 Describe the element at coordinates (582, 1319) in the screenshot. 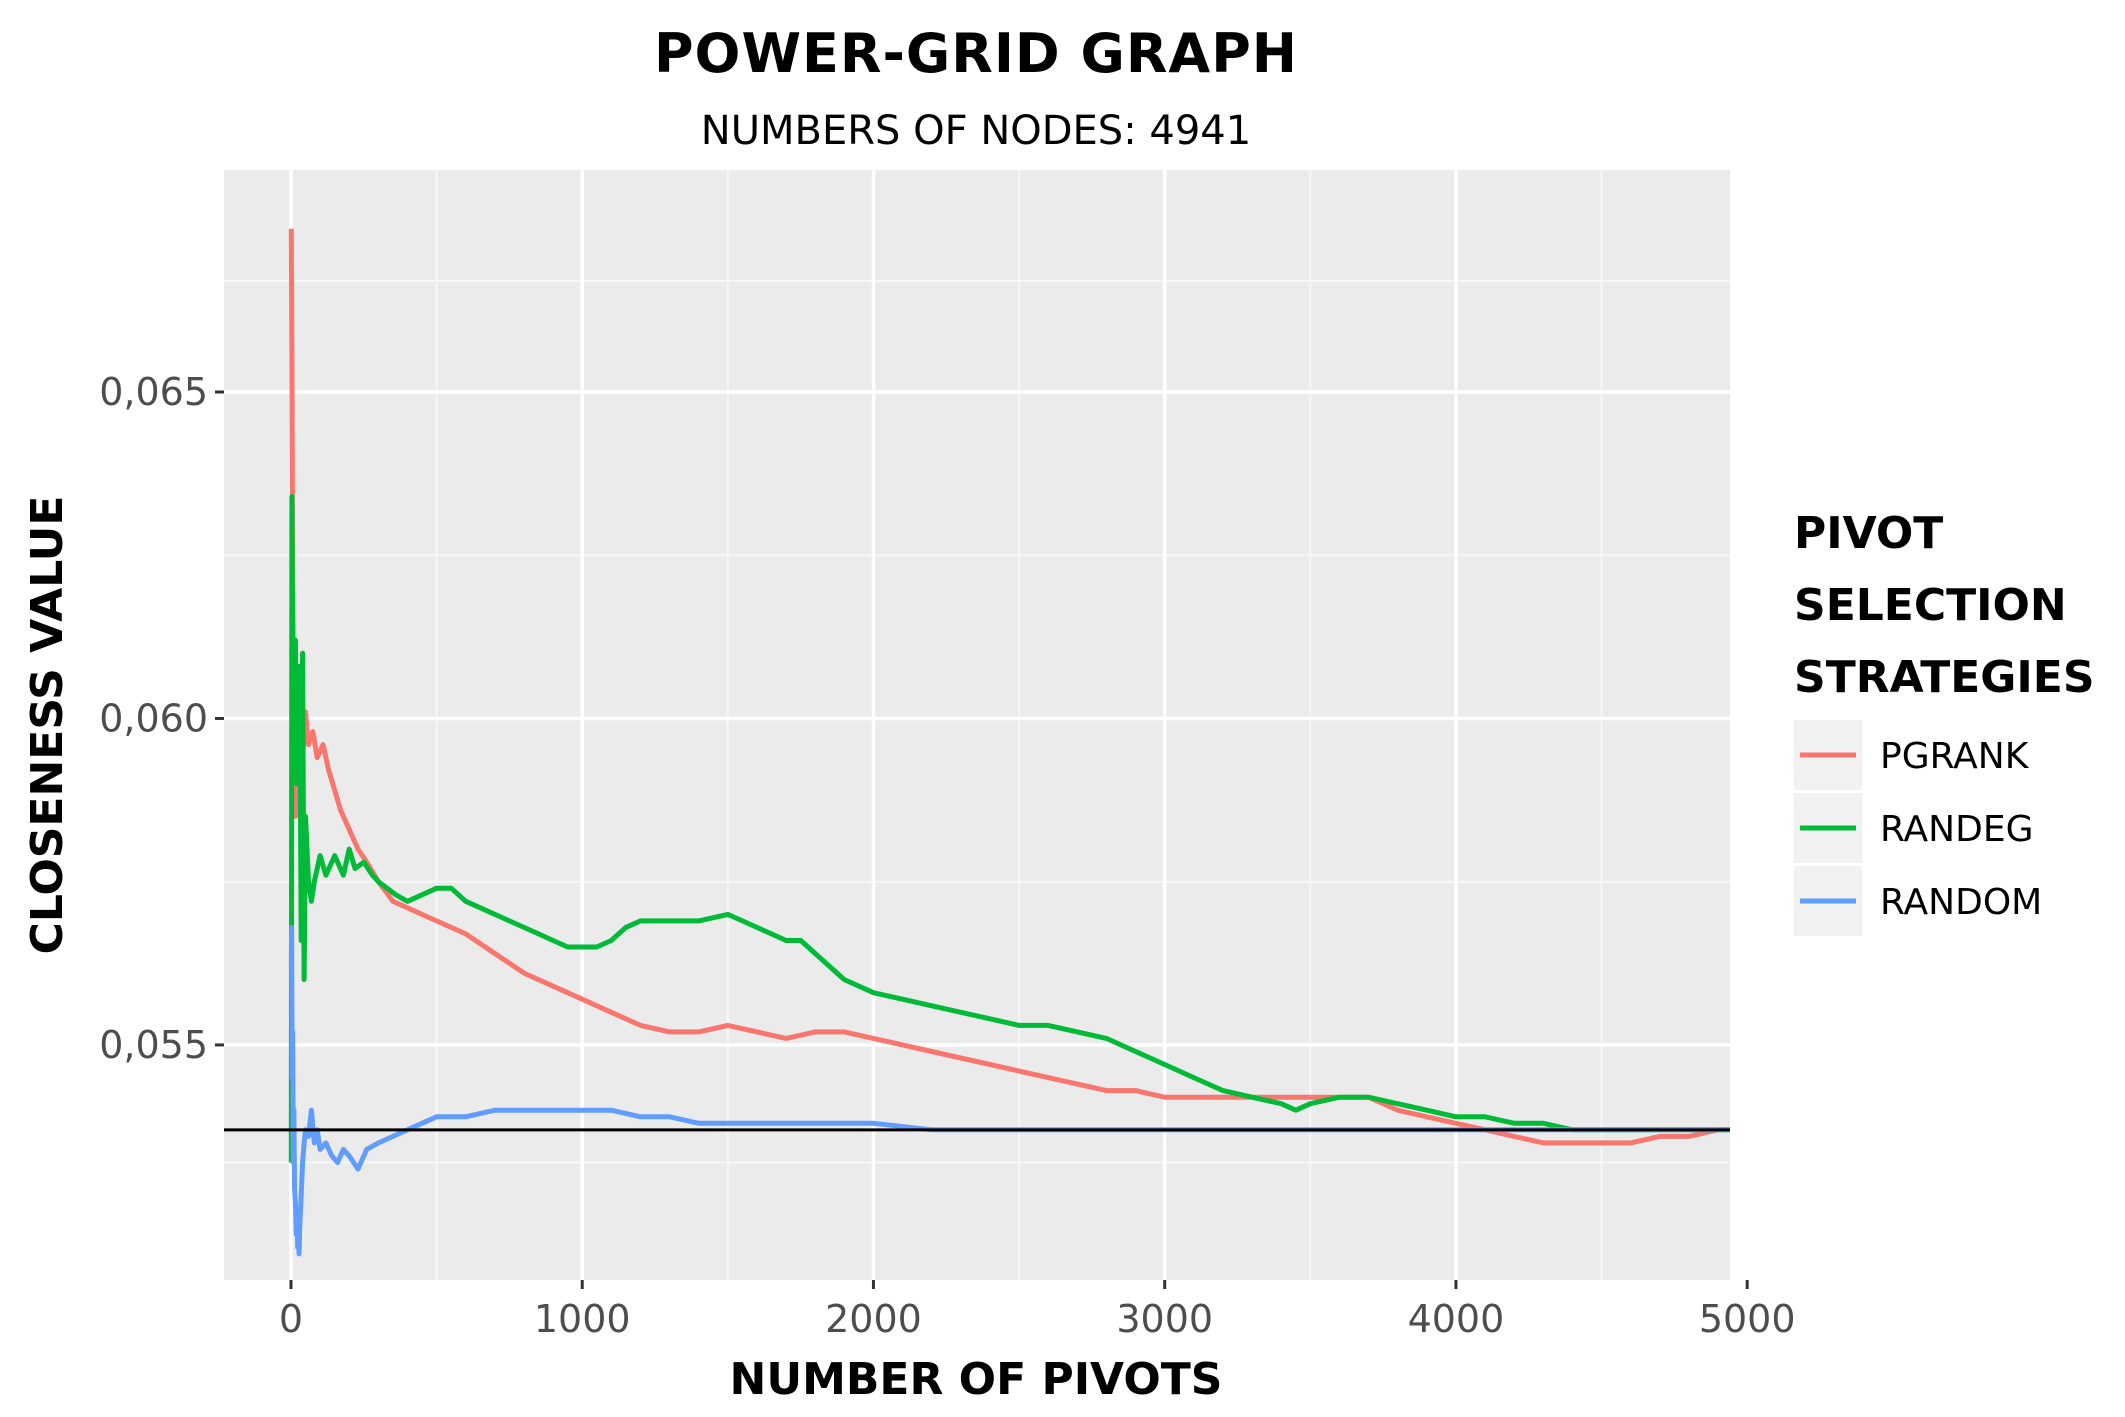

I see `x-tick-label: 1000` at that location.